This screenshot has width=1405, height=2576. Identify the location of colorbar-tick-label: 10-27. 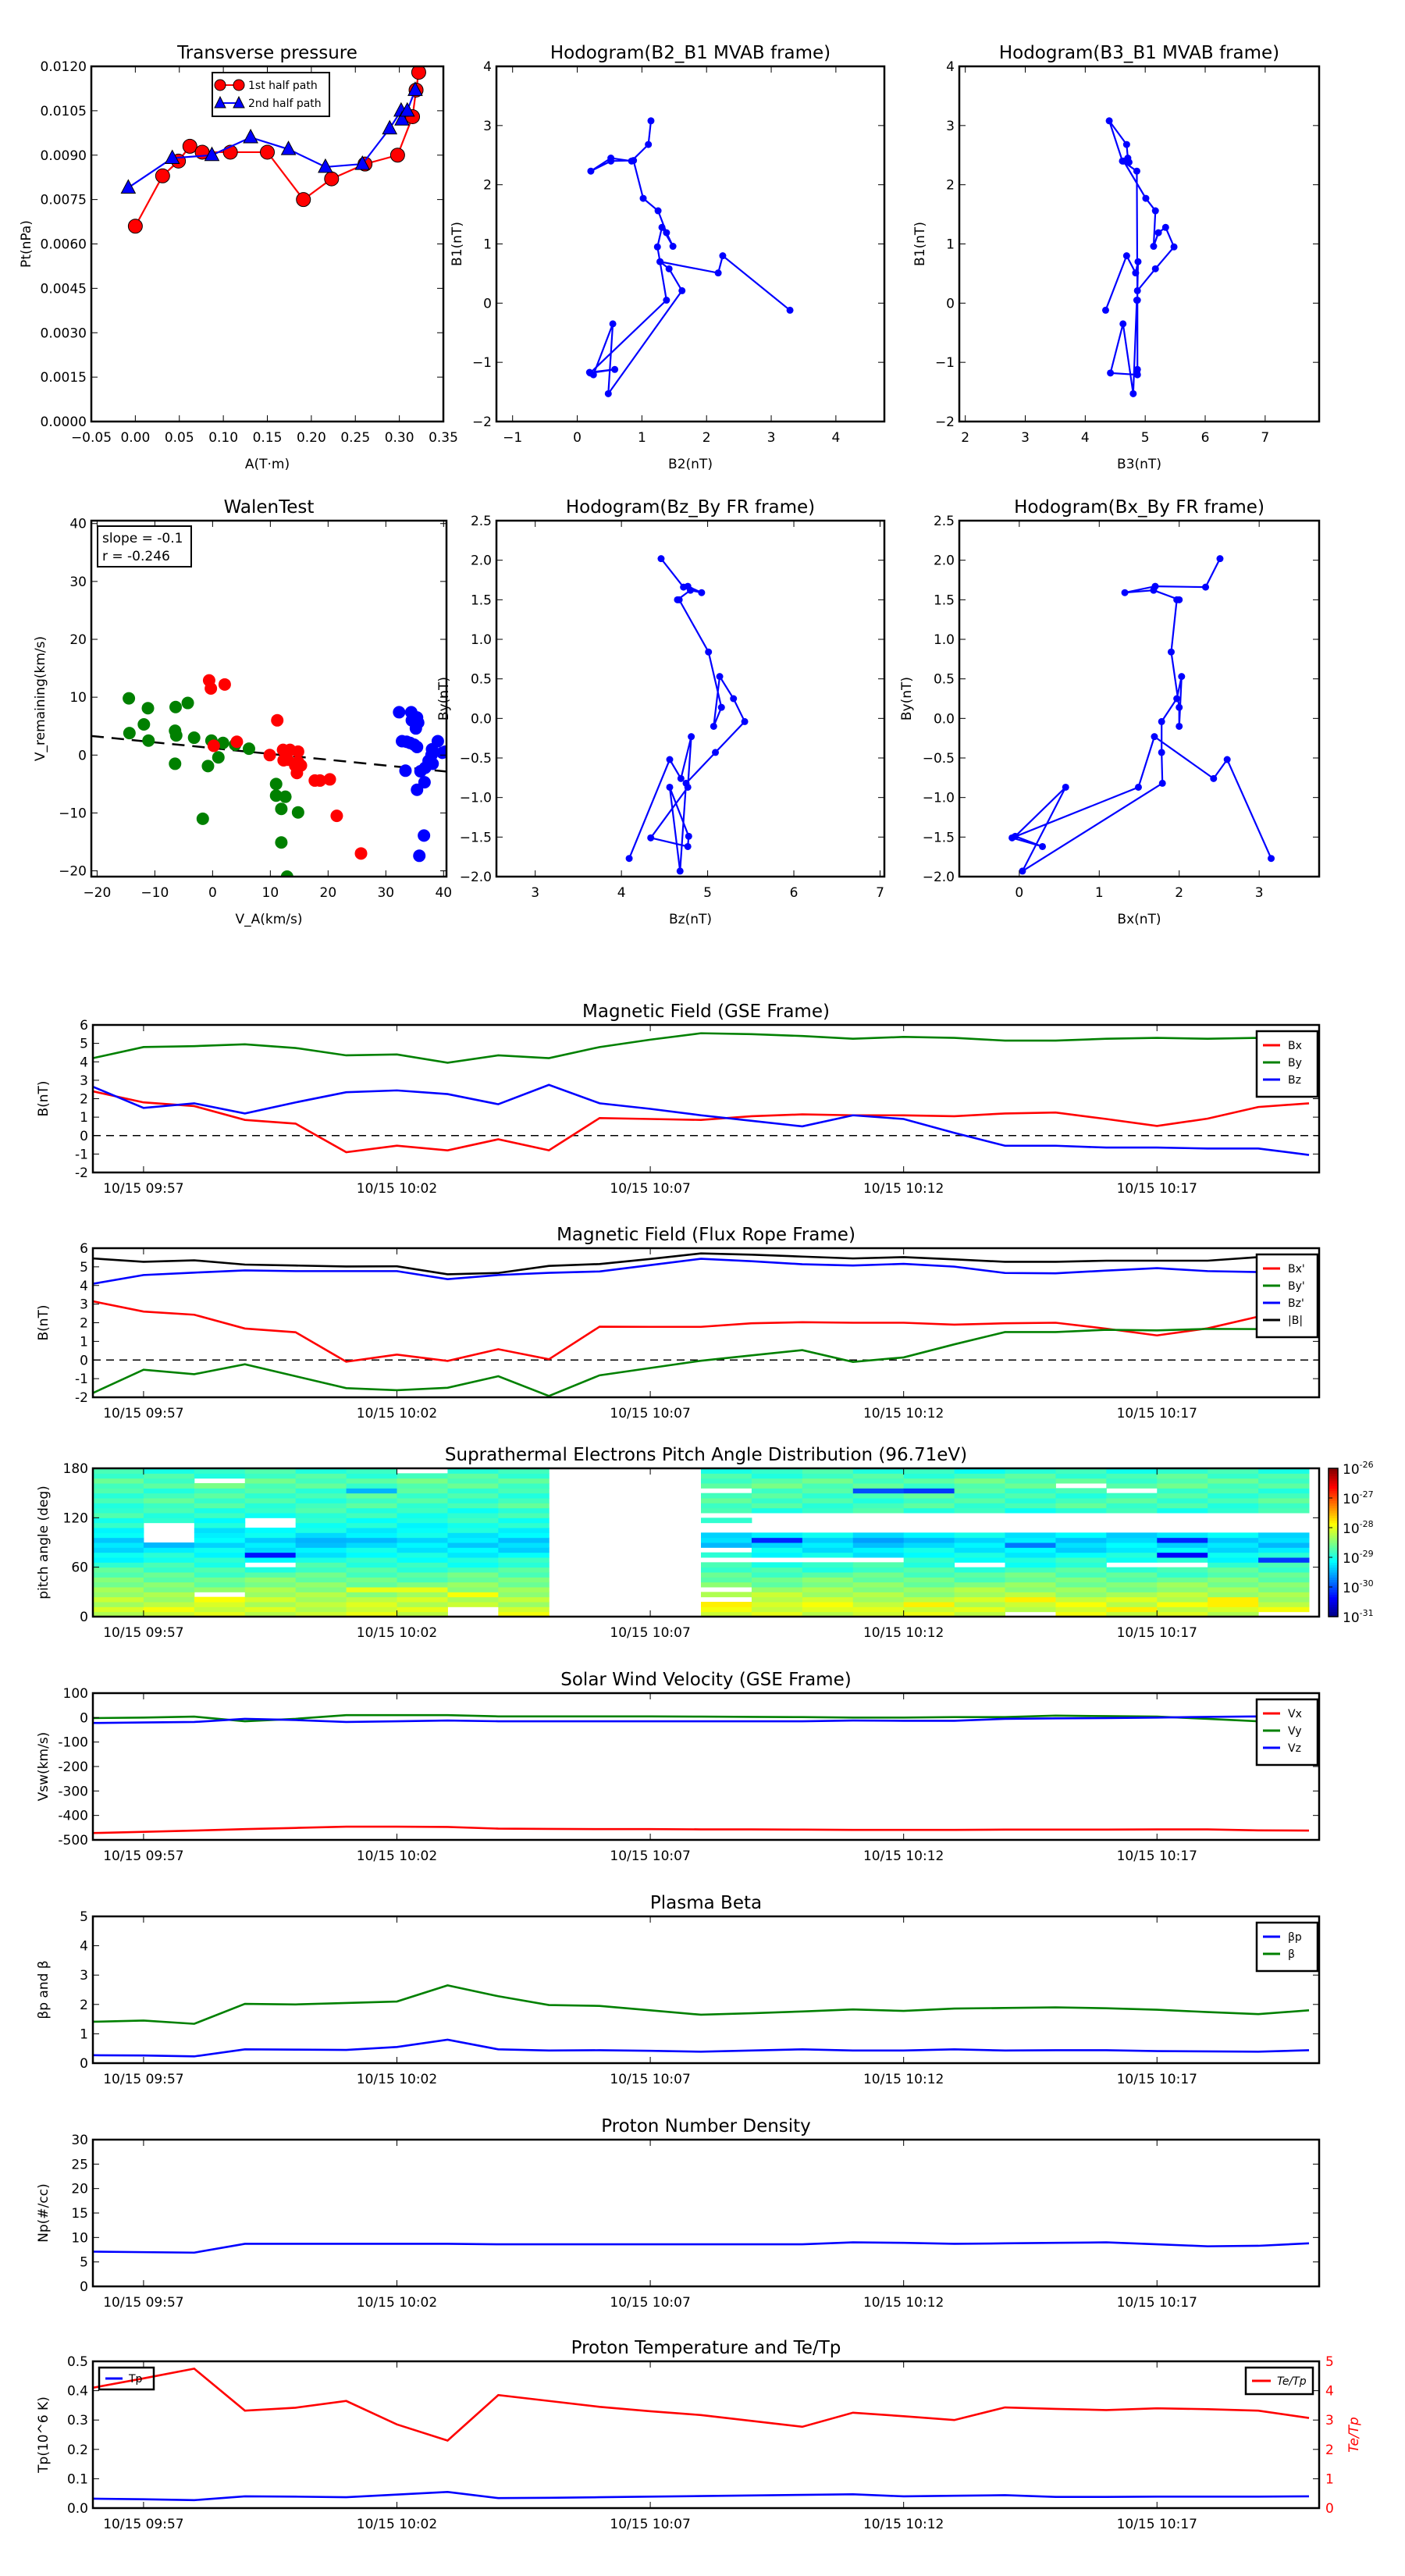
(1359, 1498).